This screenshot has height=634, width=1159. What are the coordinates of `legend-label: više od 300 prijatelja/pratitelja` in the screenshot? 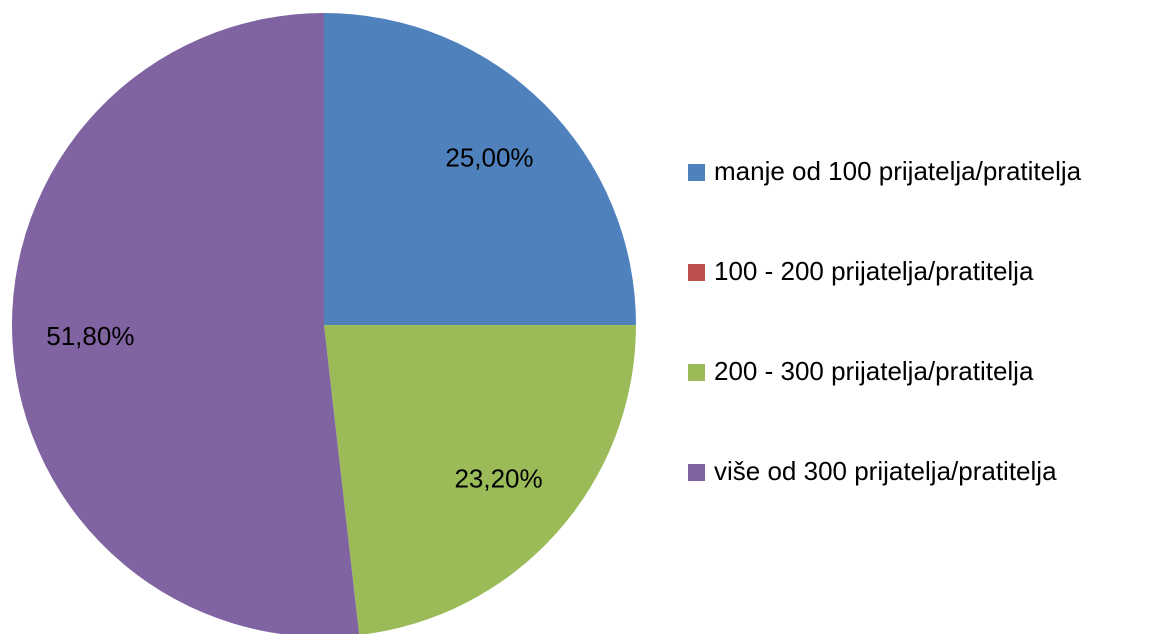 It's located at (885, 471).